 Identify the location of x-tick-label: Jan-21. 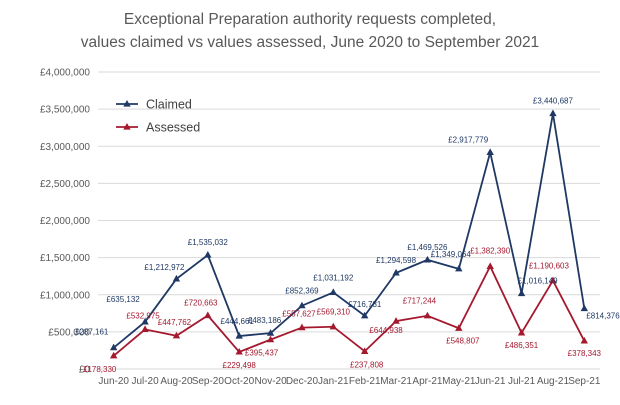
(333, 381).